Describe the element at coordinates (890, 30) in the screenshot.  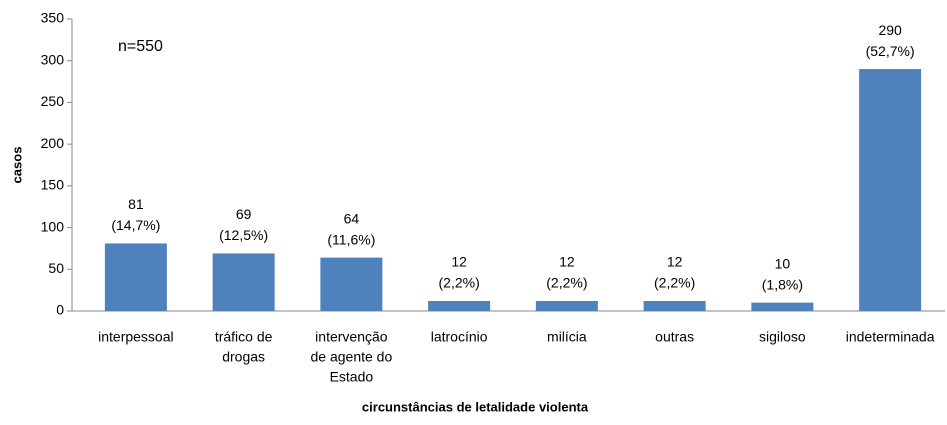
I see `value-label: 290` at that location.